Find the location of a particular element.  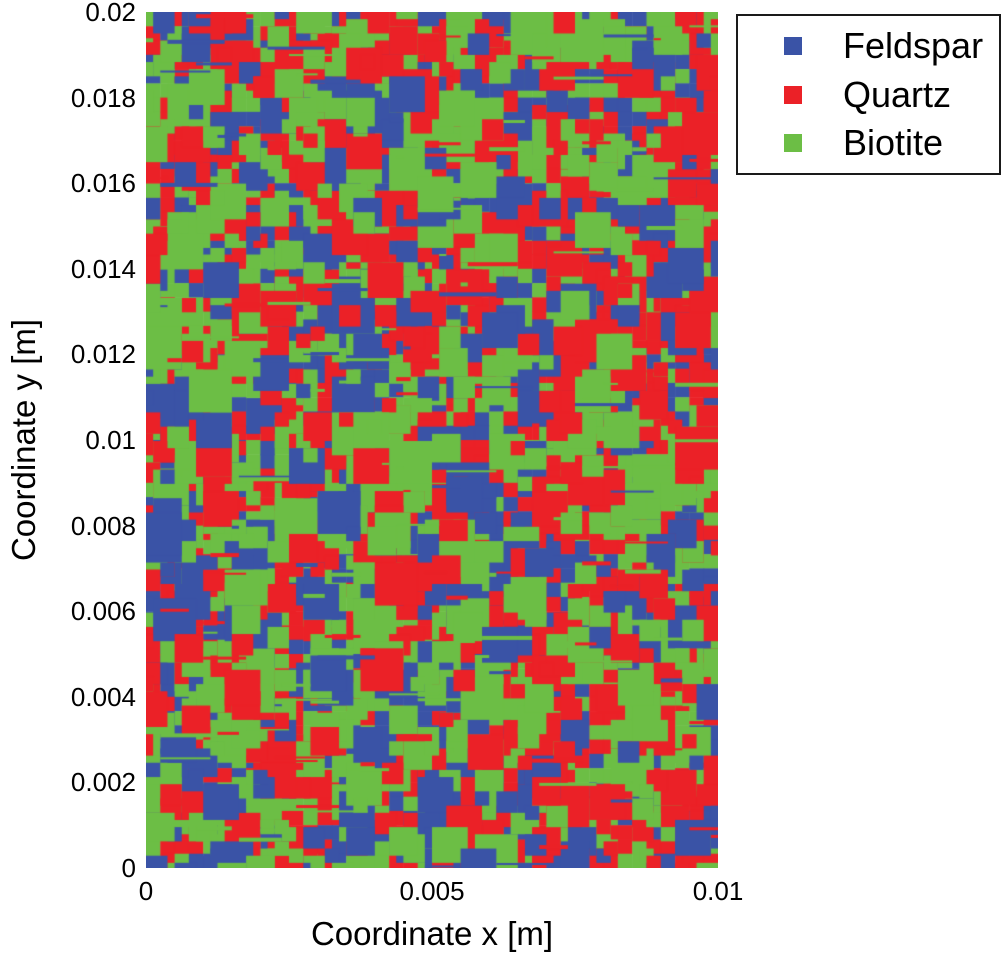

x-axis-label: Coordinate x [m] is located at coordinates (432, 933).